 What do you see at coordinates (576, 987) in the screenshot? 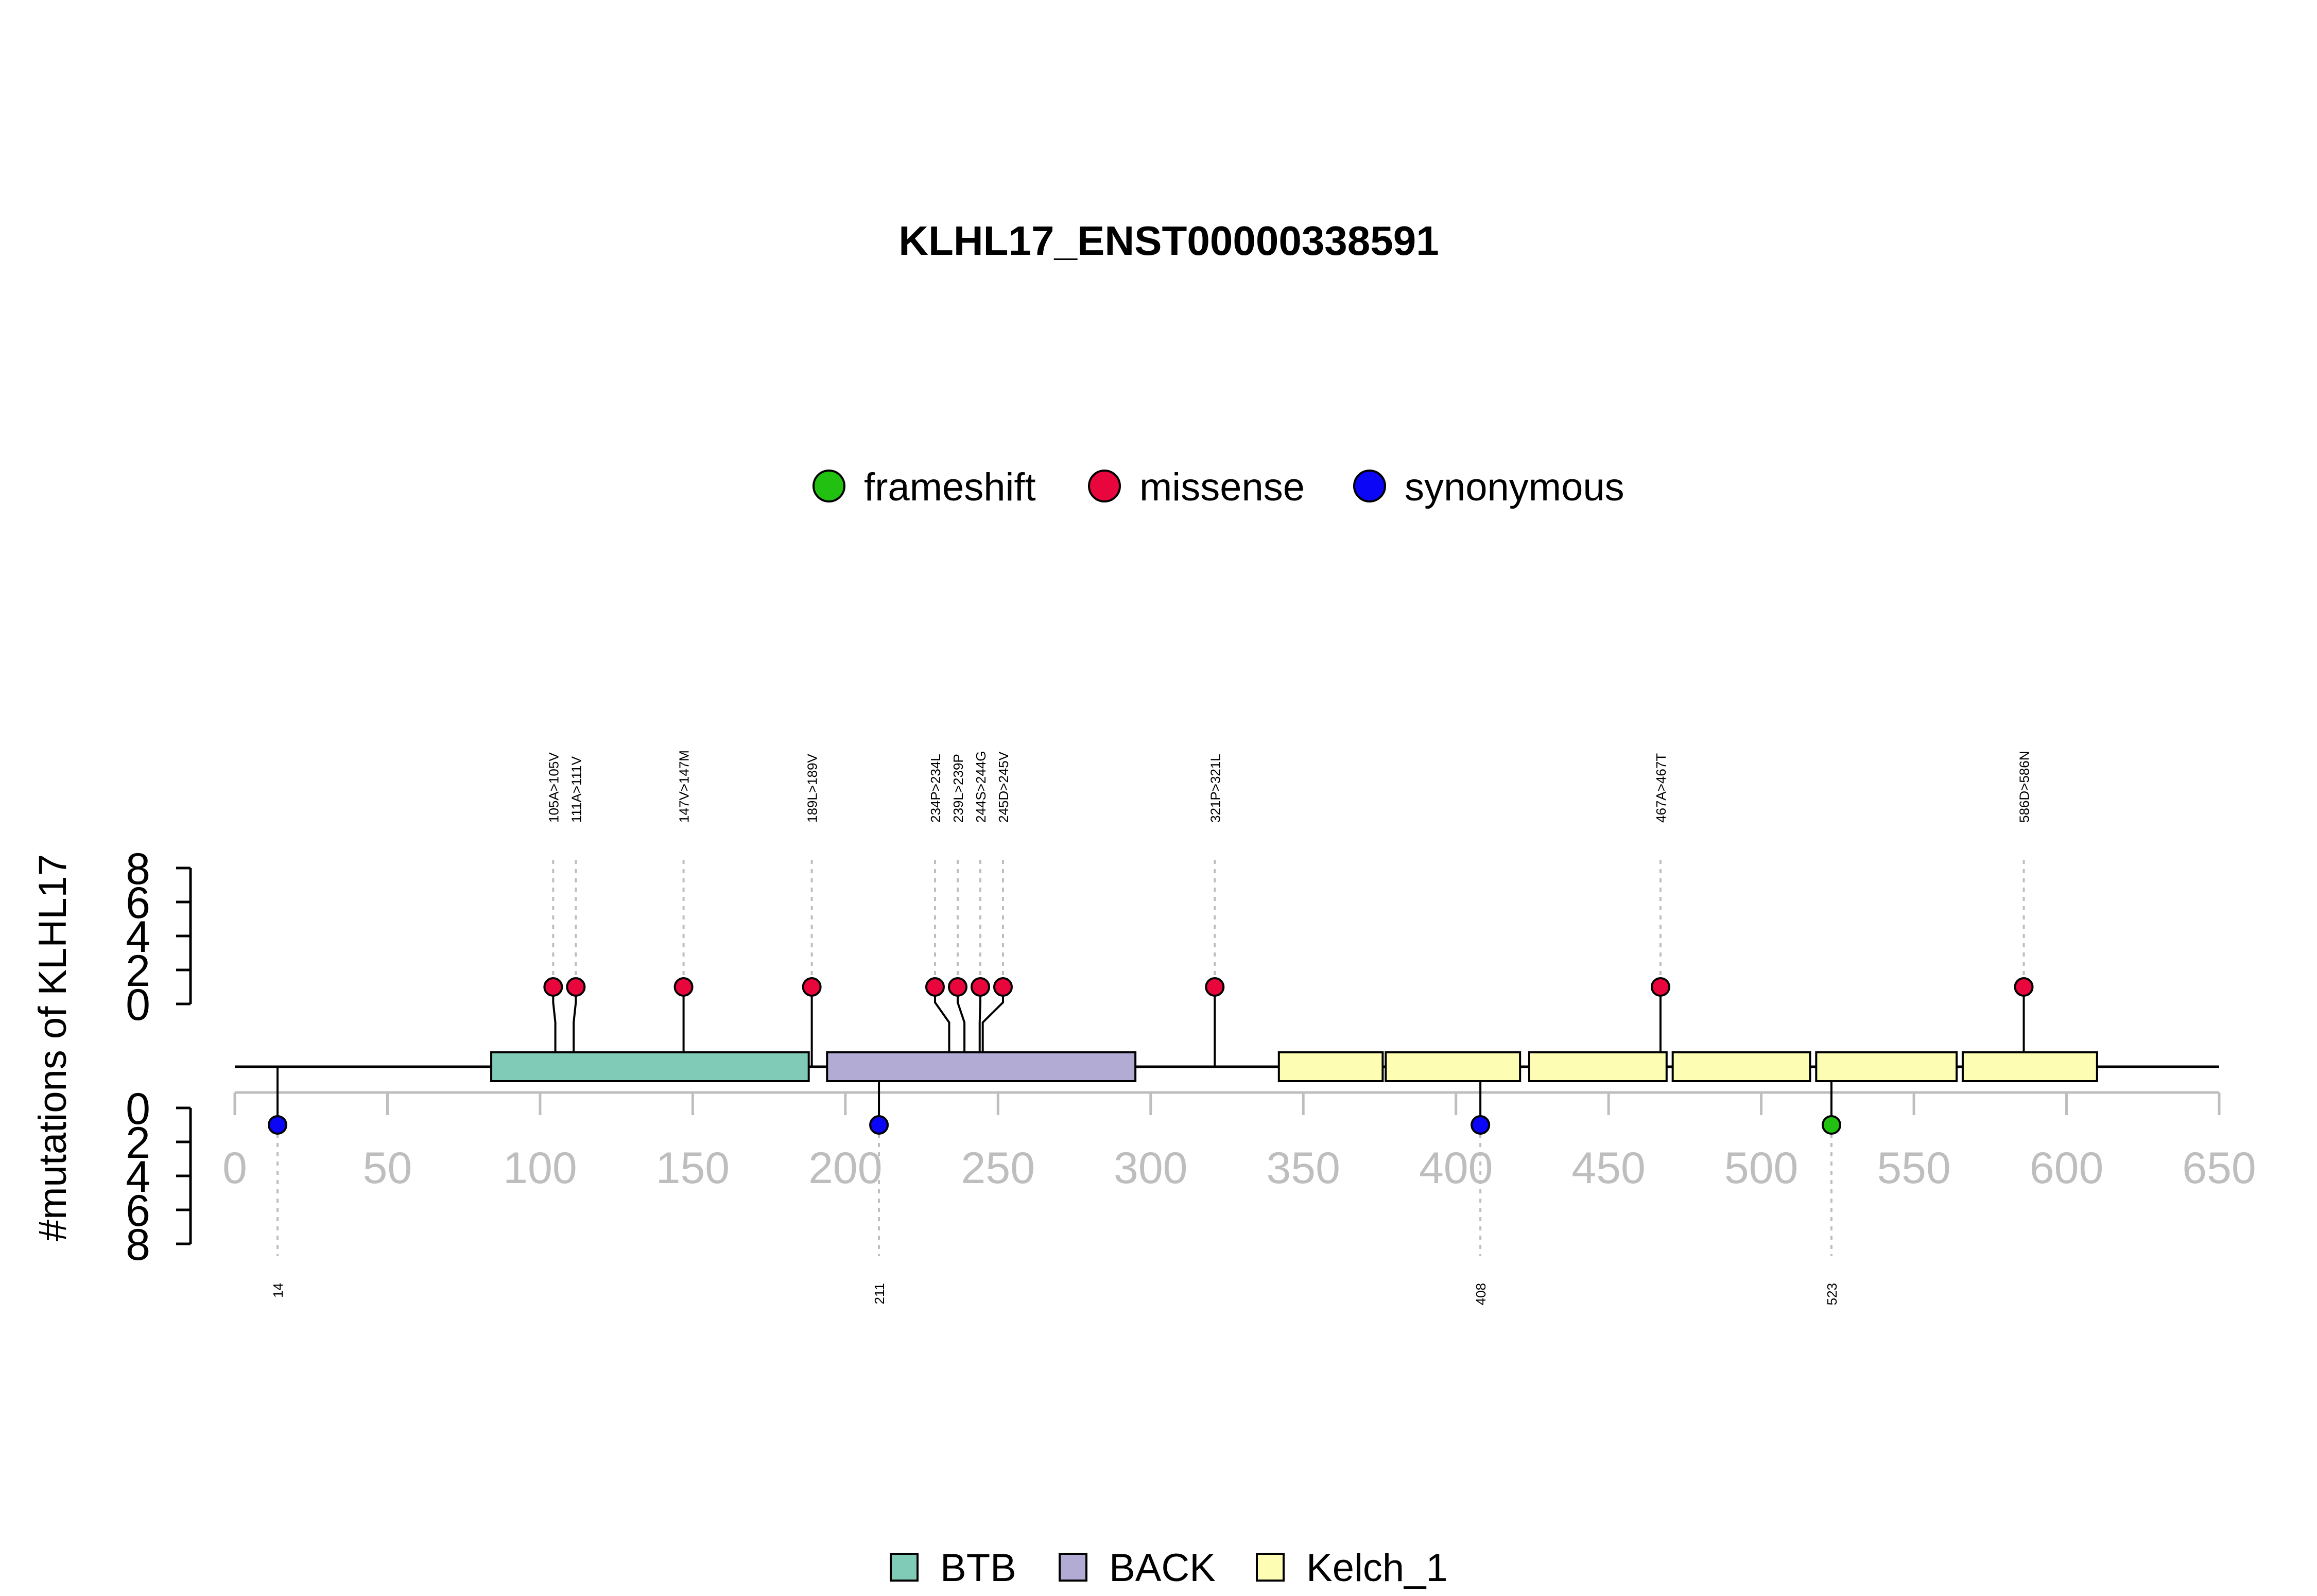
I see `lollipop-head-111a-111v` at bounding box center [576, 987].